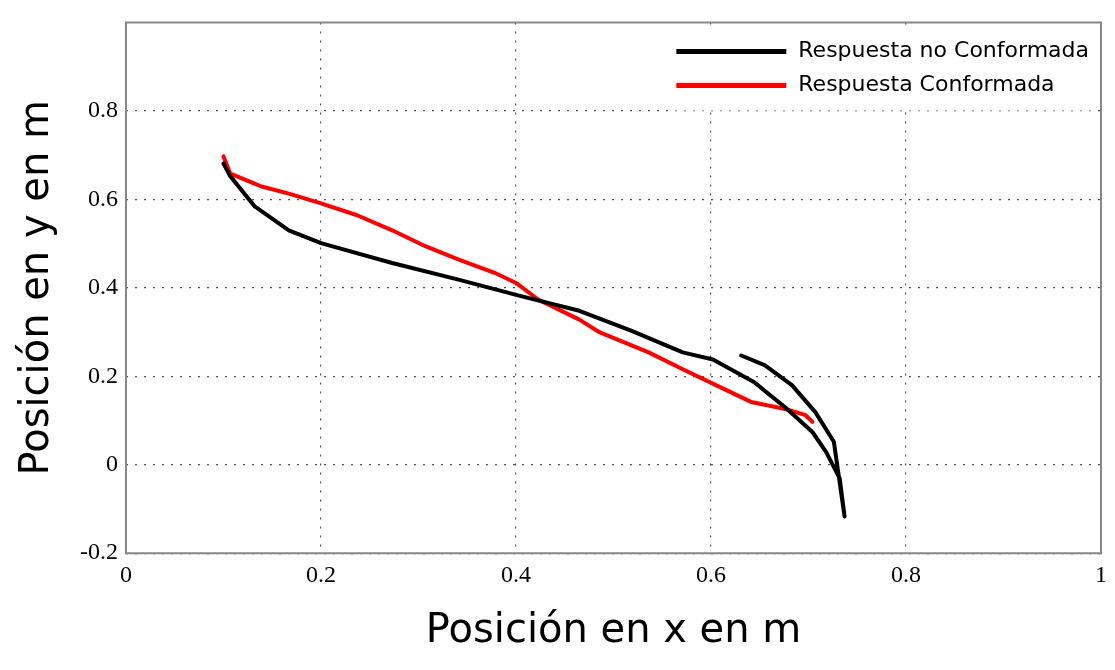 The height and width of the screenshot is (670, 1115). What do you see at coordinates (102, 286) in the screenshot?
I see `y-tick-label: 0.4` at bounding box center [102, 286].